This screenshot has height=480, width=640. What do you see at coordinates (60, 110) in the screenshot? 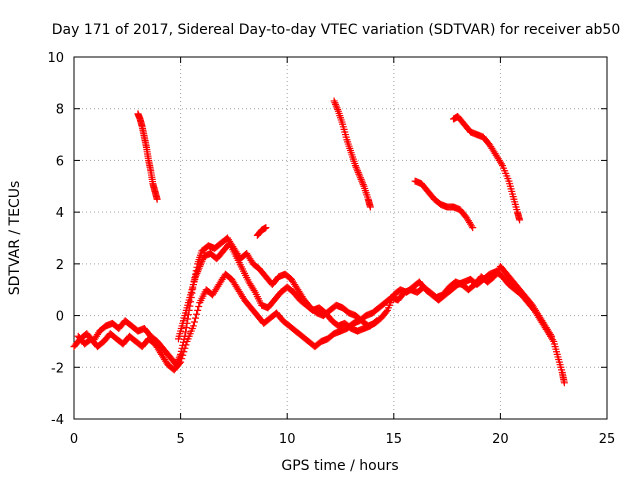
I see `y-tick-label: 8` at bounding box center [60, 110].